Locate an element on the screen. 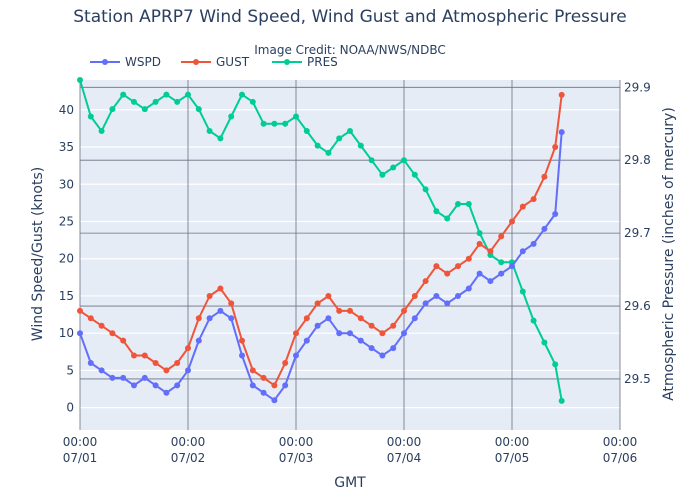 The height and width of the screenshot is (504, 700). y2-tick-label: 29.7 is located at coordinates (637, 233).